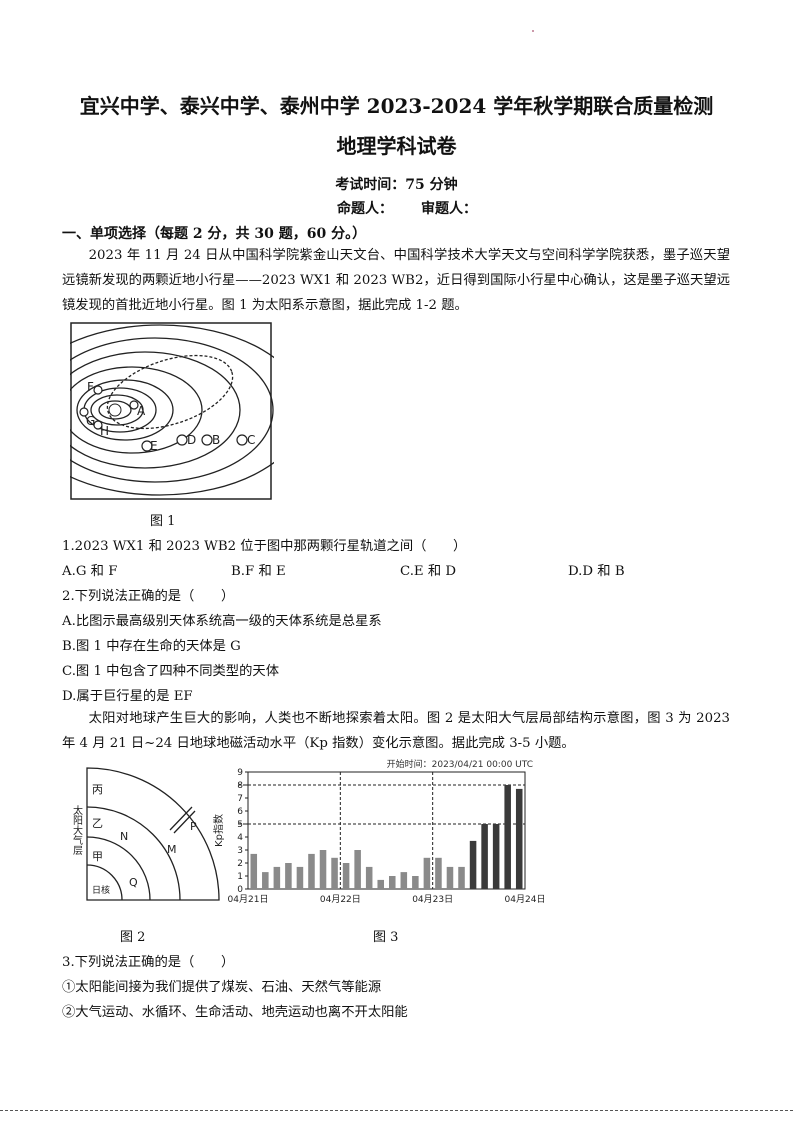  Describe the element at coordinates (97, 789) in the screenshot. I see `layer-bing: 丙` at that location.